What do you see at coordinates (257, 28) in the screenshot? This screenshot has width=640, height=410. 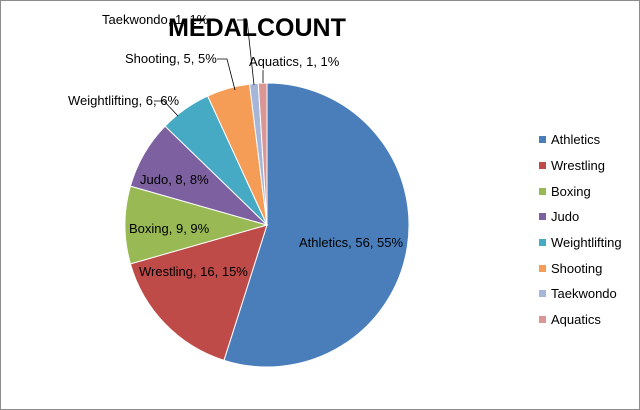 I see `chart-title: MEDALCOUNT` at bounding box center [257, 28].